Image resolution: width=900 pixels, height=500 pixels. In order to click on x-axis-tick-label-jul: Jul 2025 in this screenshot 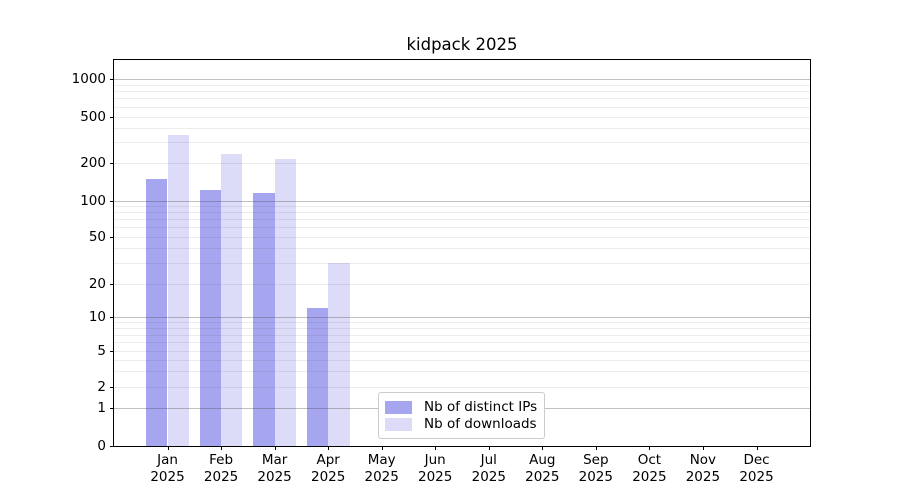, I will do `click(489, 468)`.